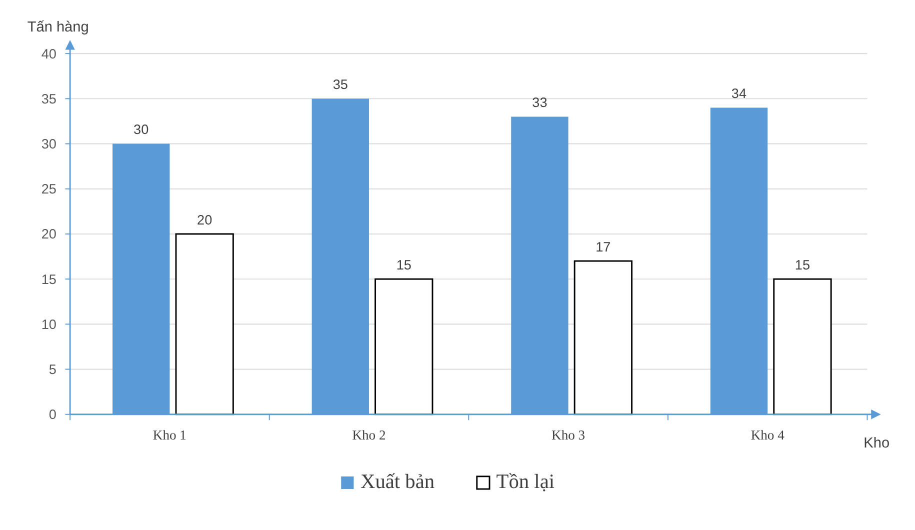  I want to click on data-label: 20, so click(205, 220).